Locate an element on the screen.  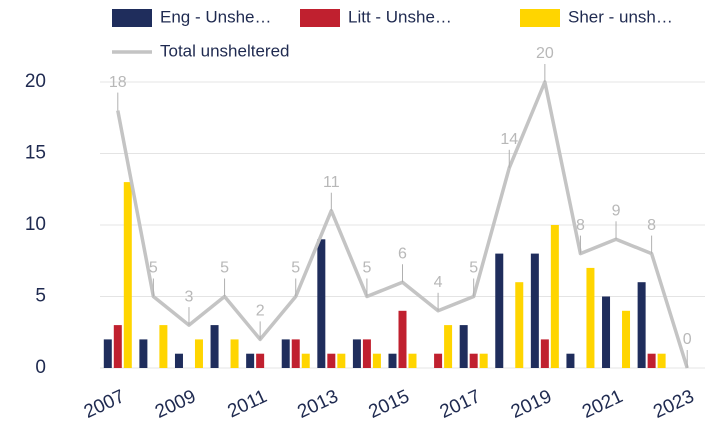
data-label: 4 is located at coordinates (438, 282).